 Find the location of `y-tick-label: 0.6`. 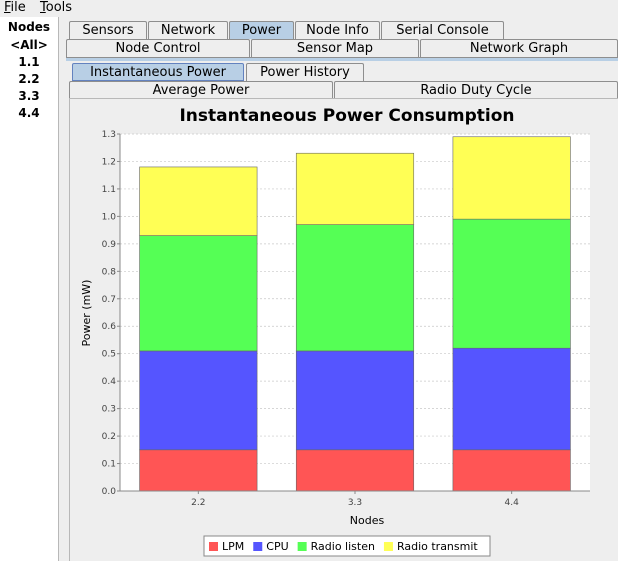

y-tick-label: 0.6 is located at coordinates (109, 327).